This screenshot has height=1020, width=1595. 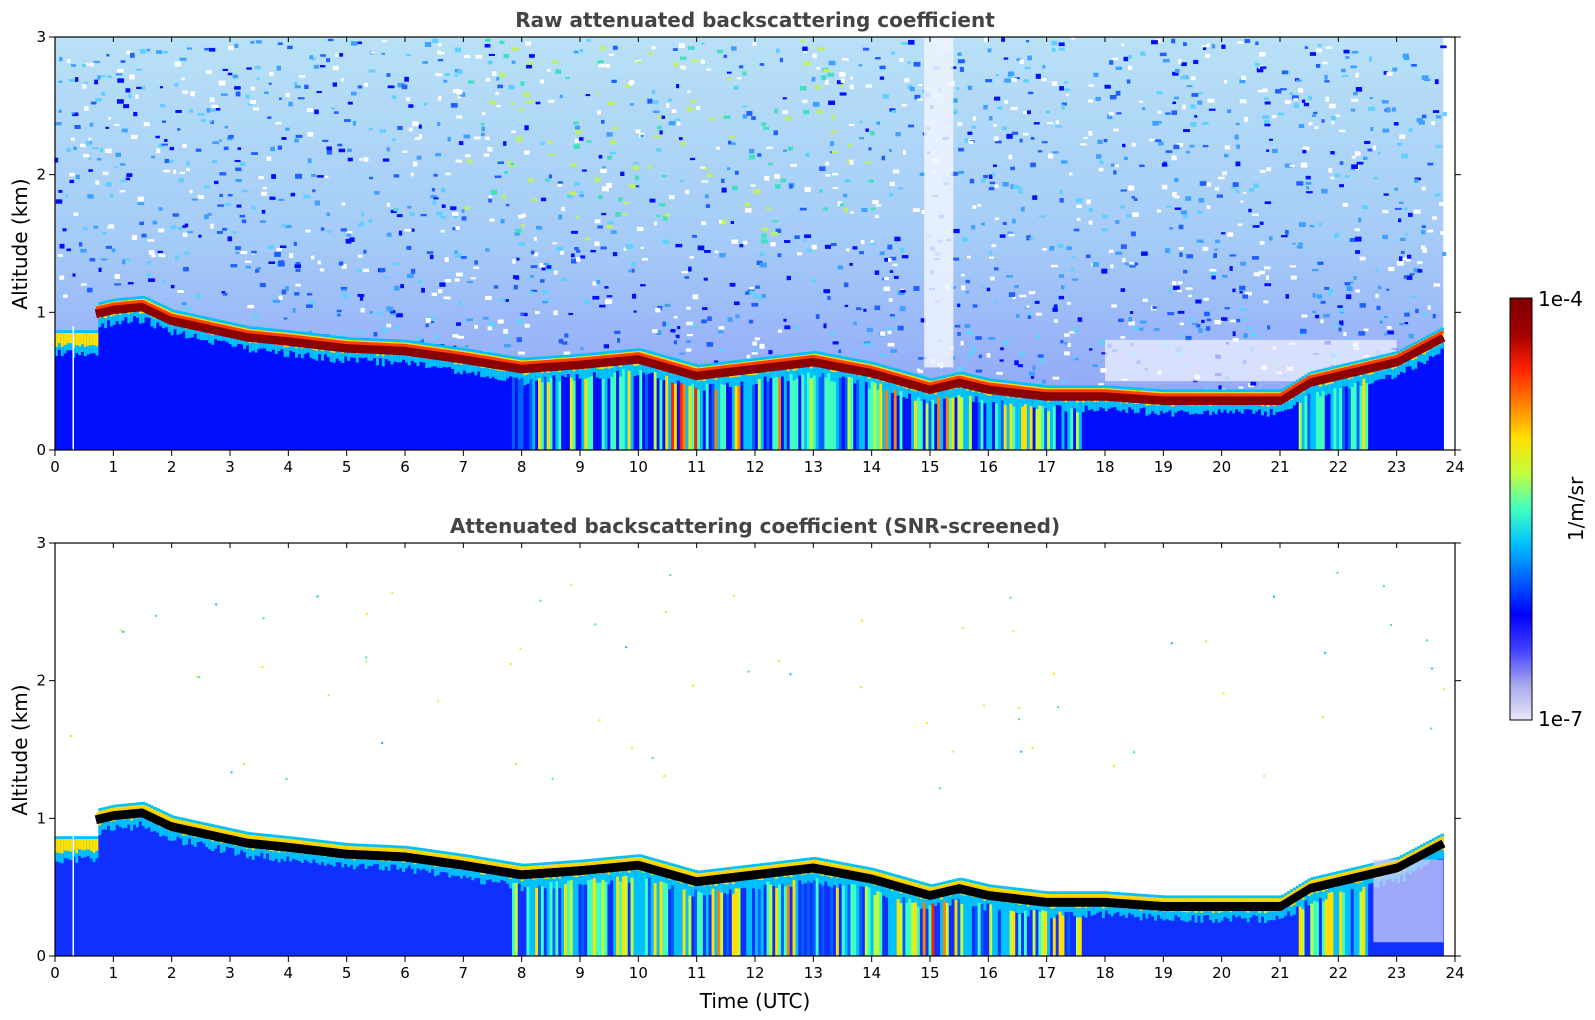 I want to click on layer-fringe-inner, so click(x=57, y=339).